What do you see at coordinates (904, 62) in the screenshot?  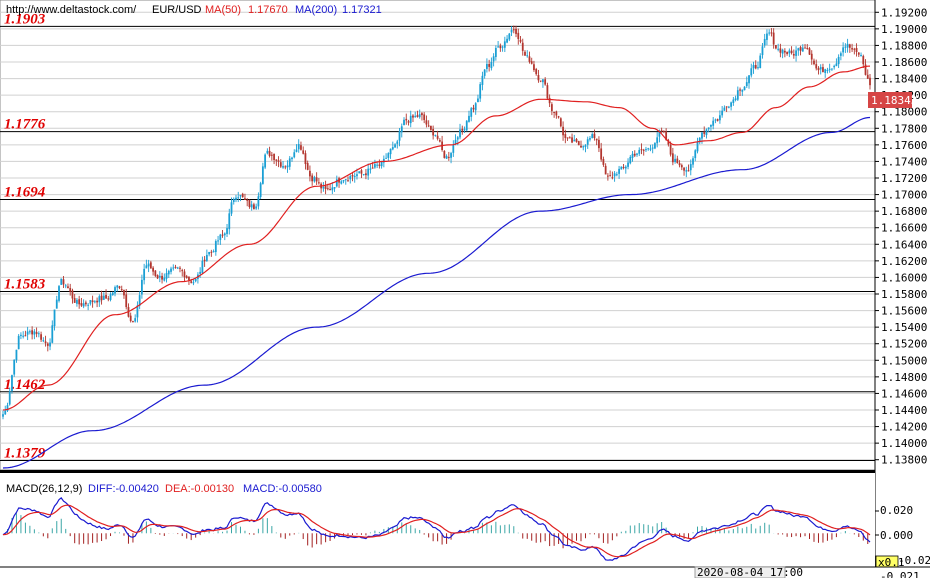 I see `price-tick-label: 1.18600` at bounding box center [904, 62].